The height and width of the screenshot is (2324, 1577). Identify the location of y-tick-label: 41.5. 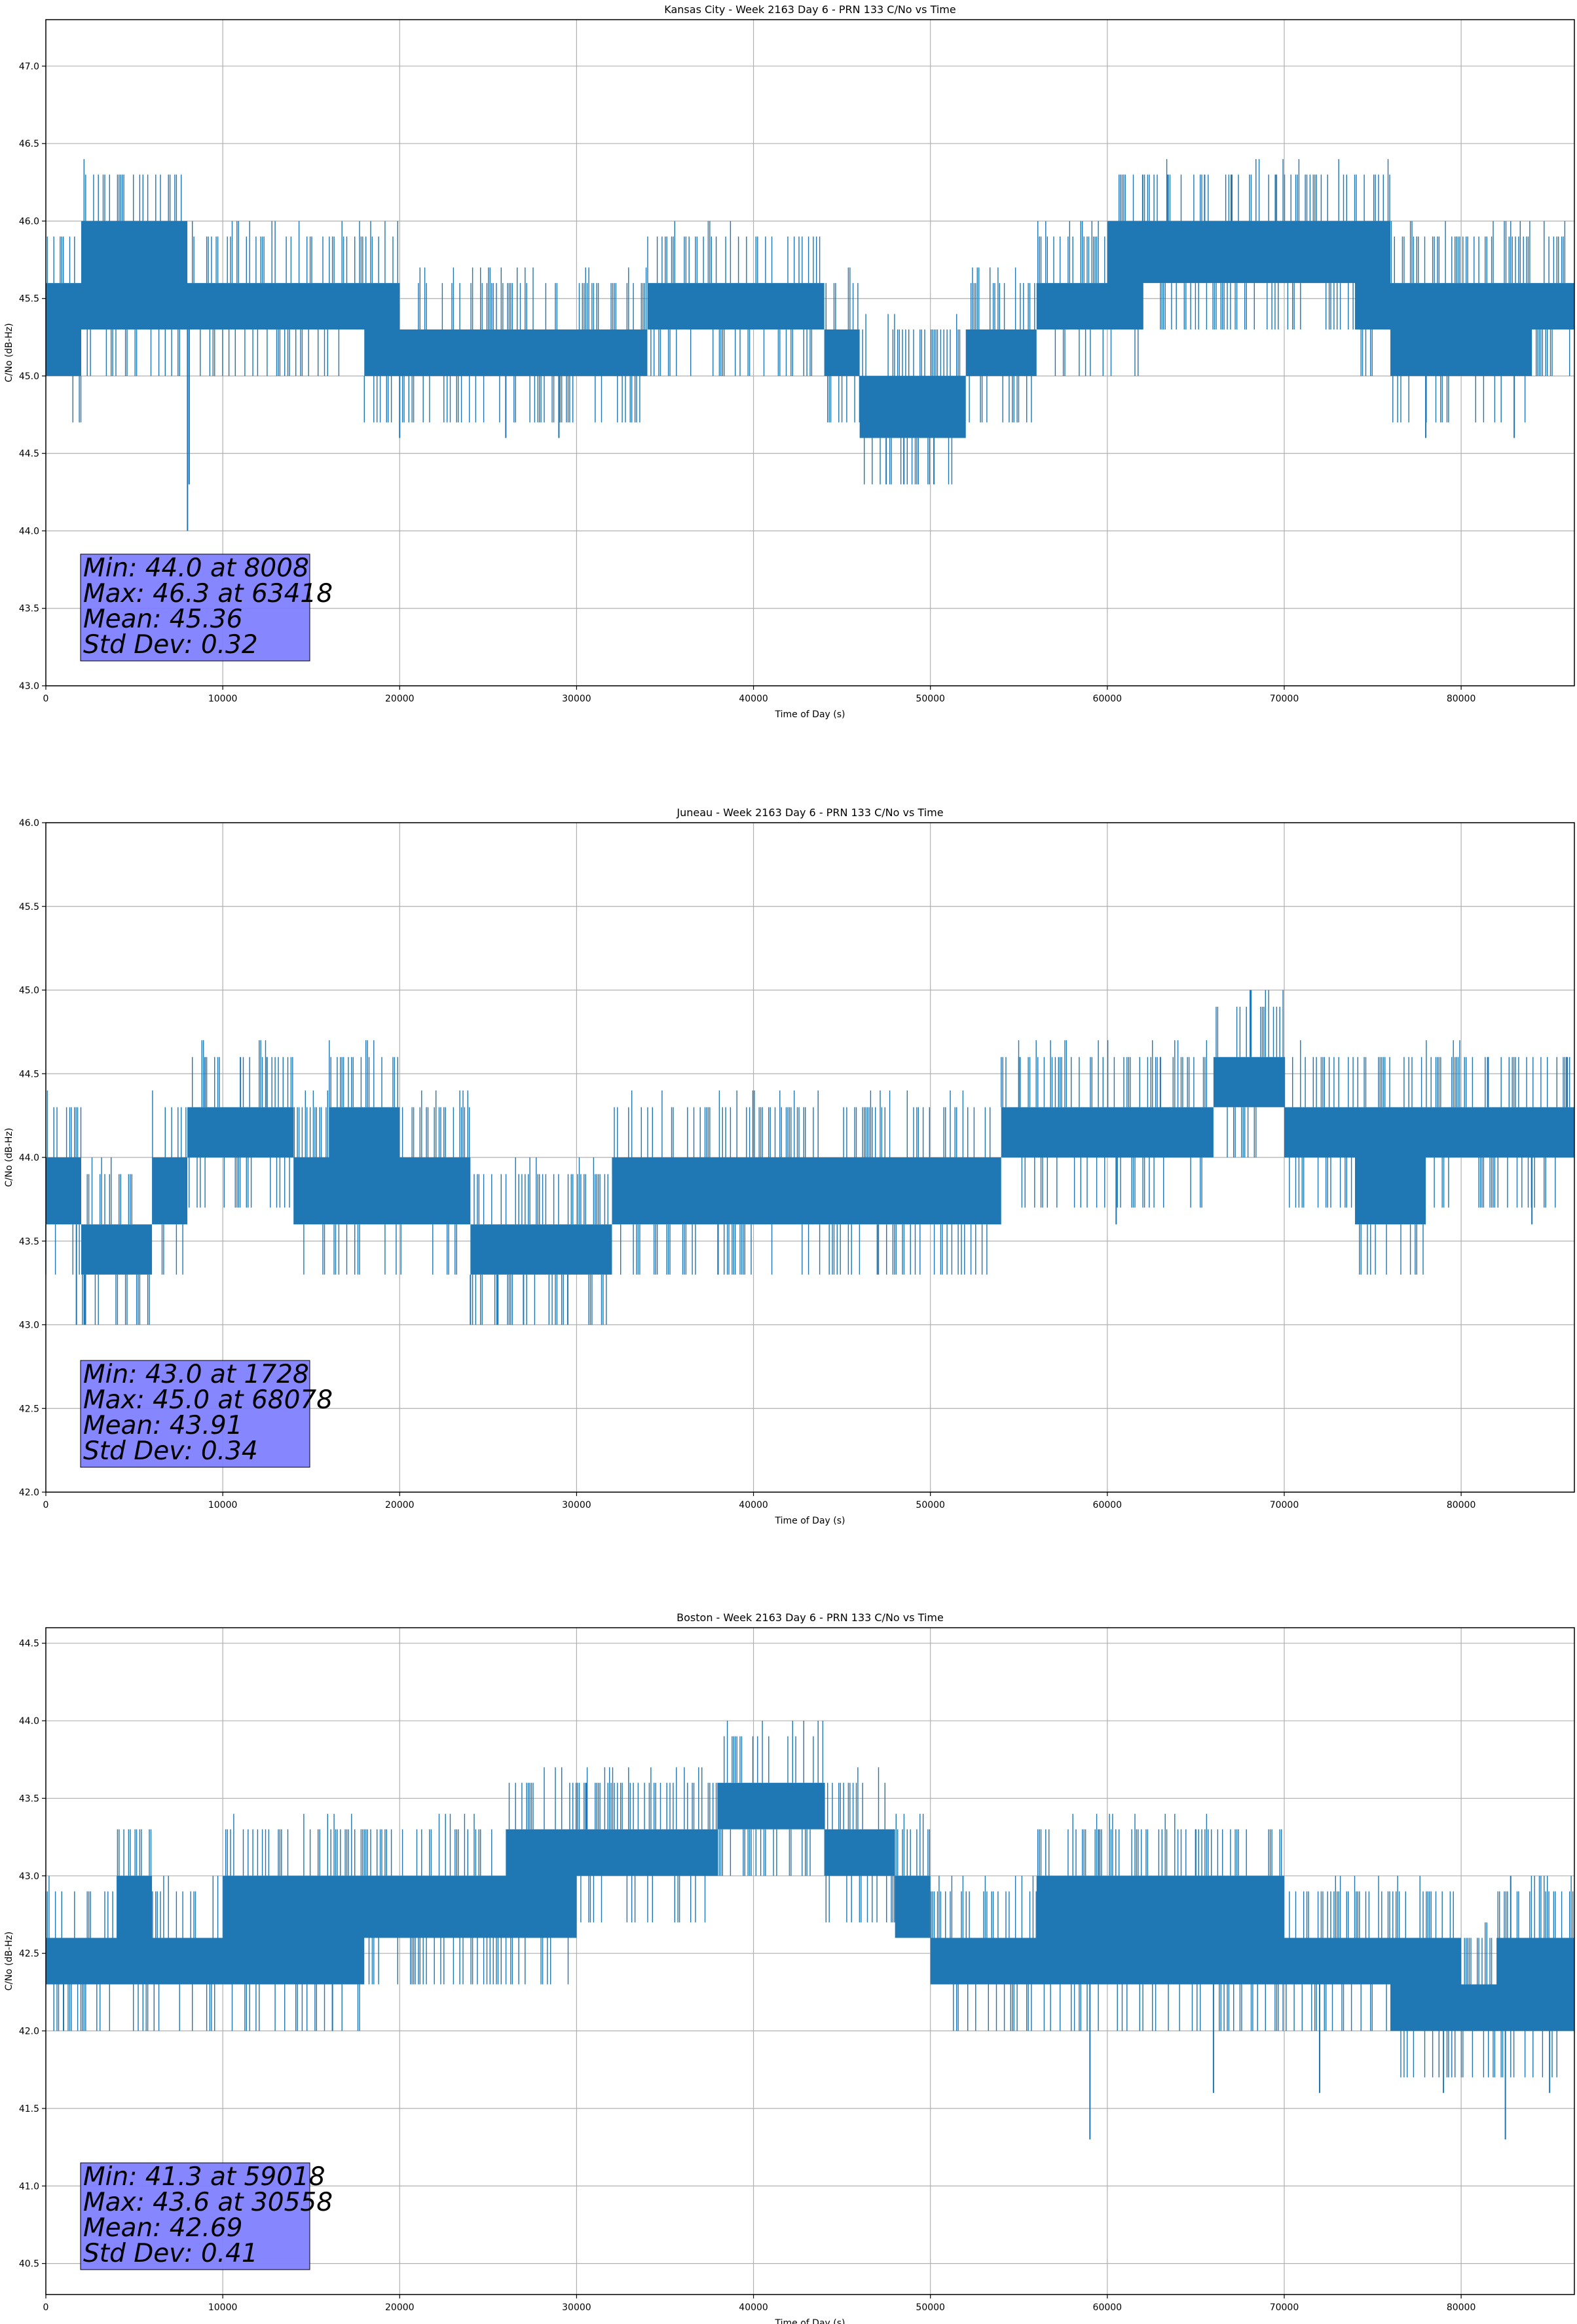
(29, 2109).